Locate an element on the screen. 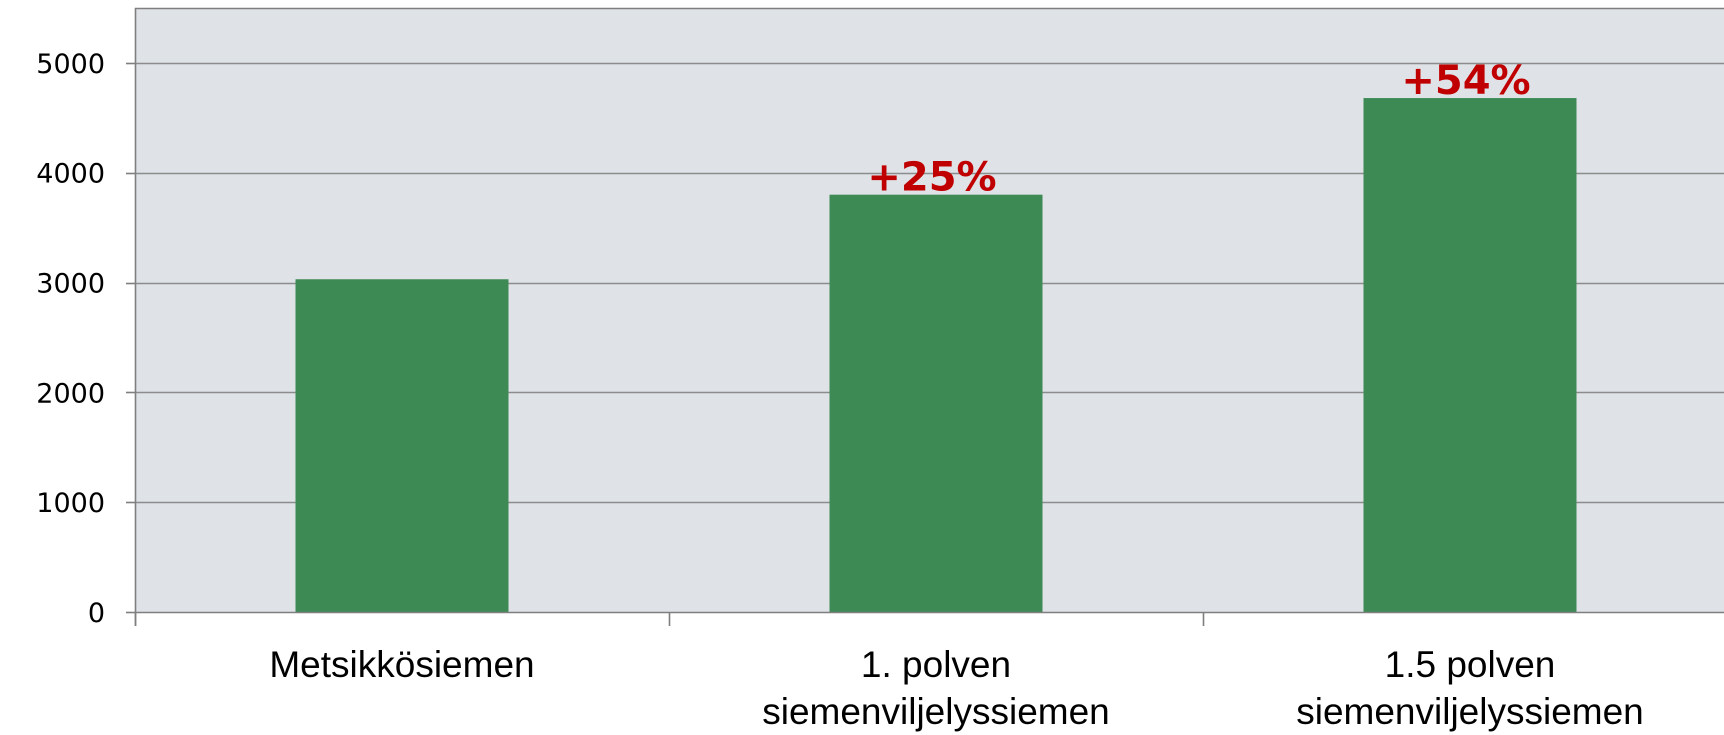 Image resolution: width=1724 pixels, height=735 pixels. x-category-label-2-line-0: 1.5 polven is located at coordinates (1470, 664).